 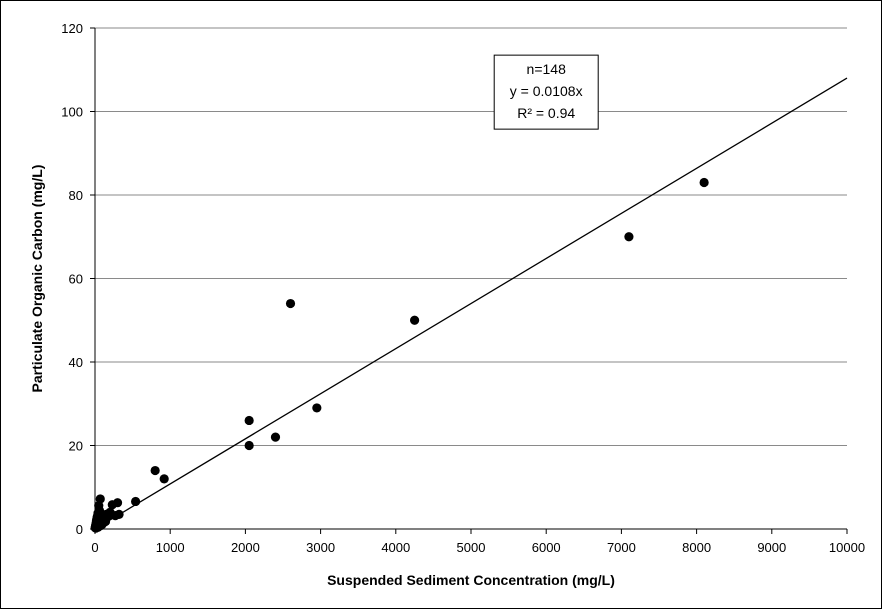 I want to click on y-tick-label: 0, so click(x=79, y=529).